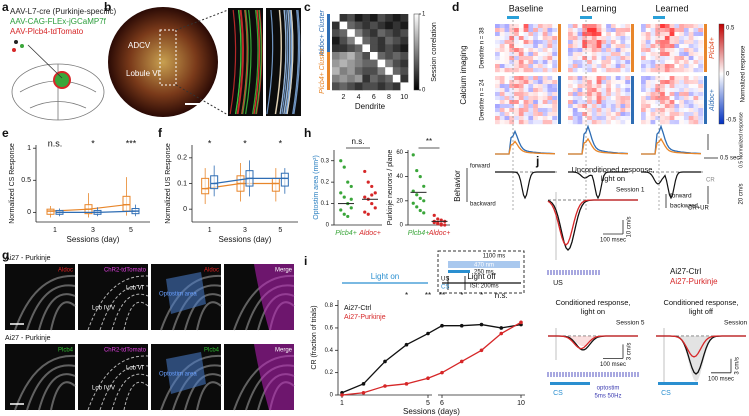 The height and width of the screenshot is (416, 749). Describe the element at coordinates (113, 297) in the screenshot. I see `micrograph` at that location.